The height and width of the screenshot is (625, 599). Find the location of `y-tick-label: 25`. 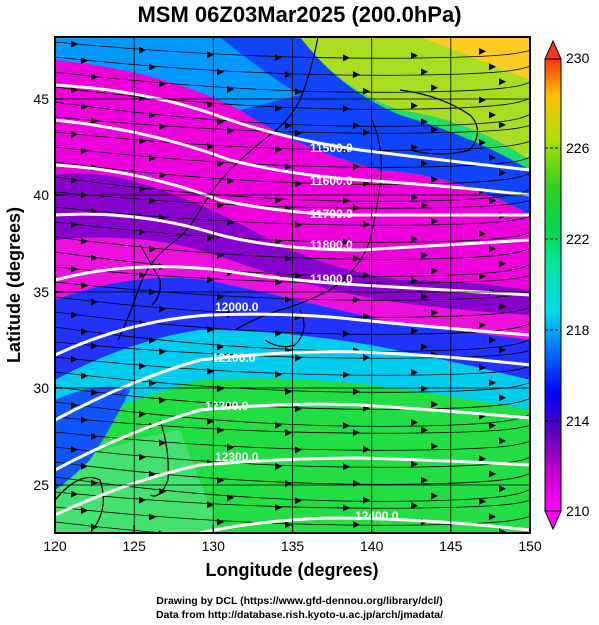

y-tick-label: 25 is located at coordinates (41, 485).